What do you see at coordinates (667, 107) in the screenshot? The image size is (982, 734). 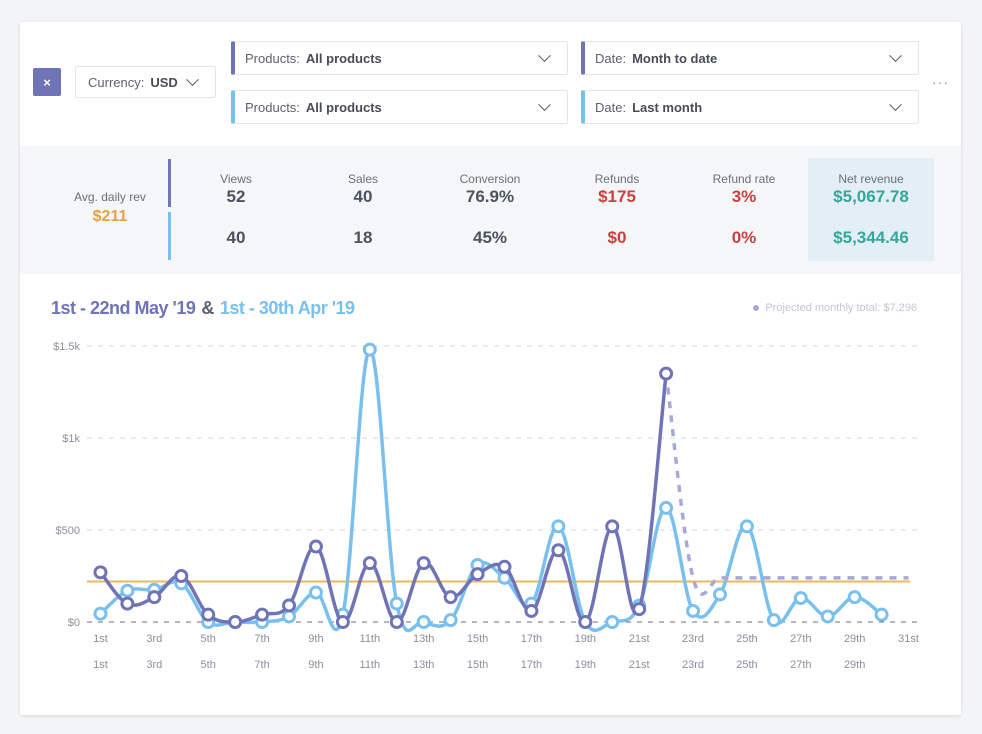 I see `date-value: Last month` at bounding box center [667, 107].